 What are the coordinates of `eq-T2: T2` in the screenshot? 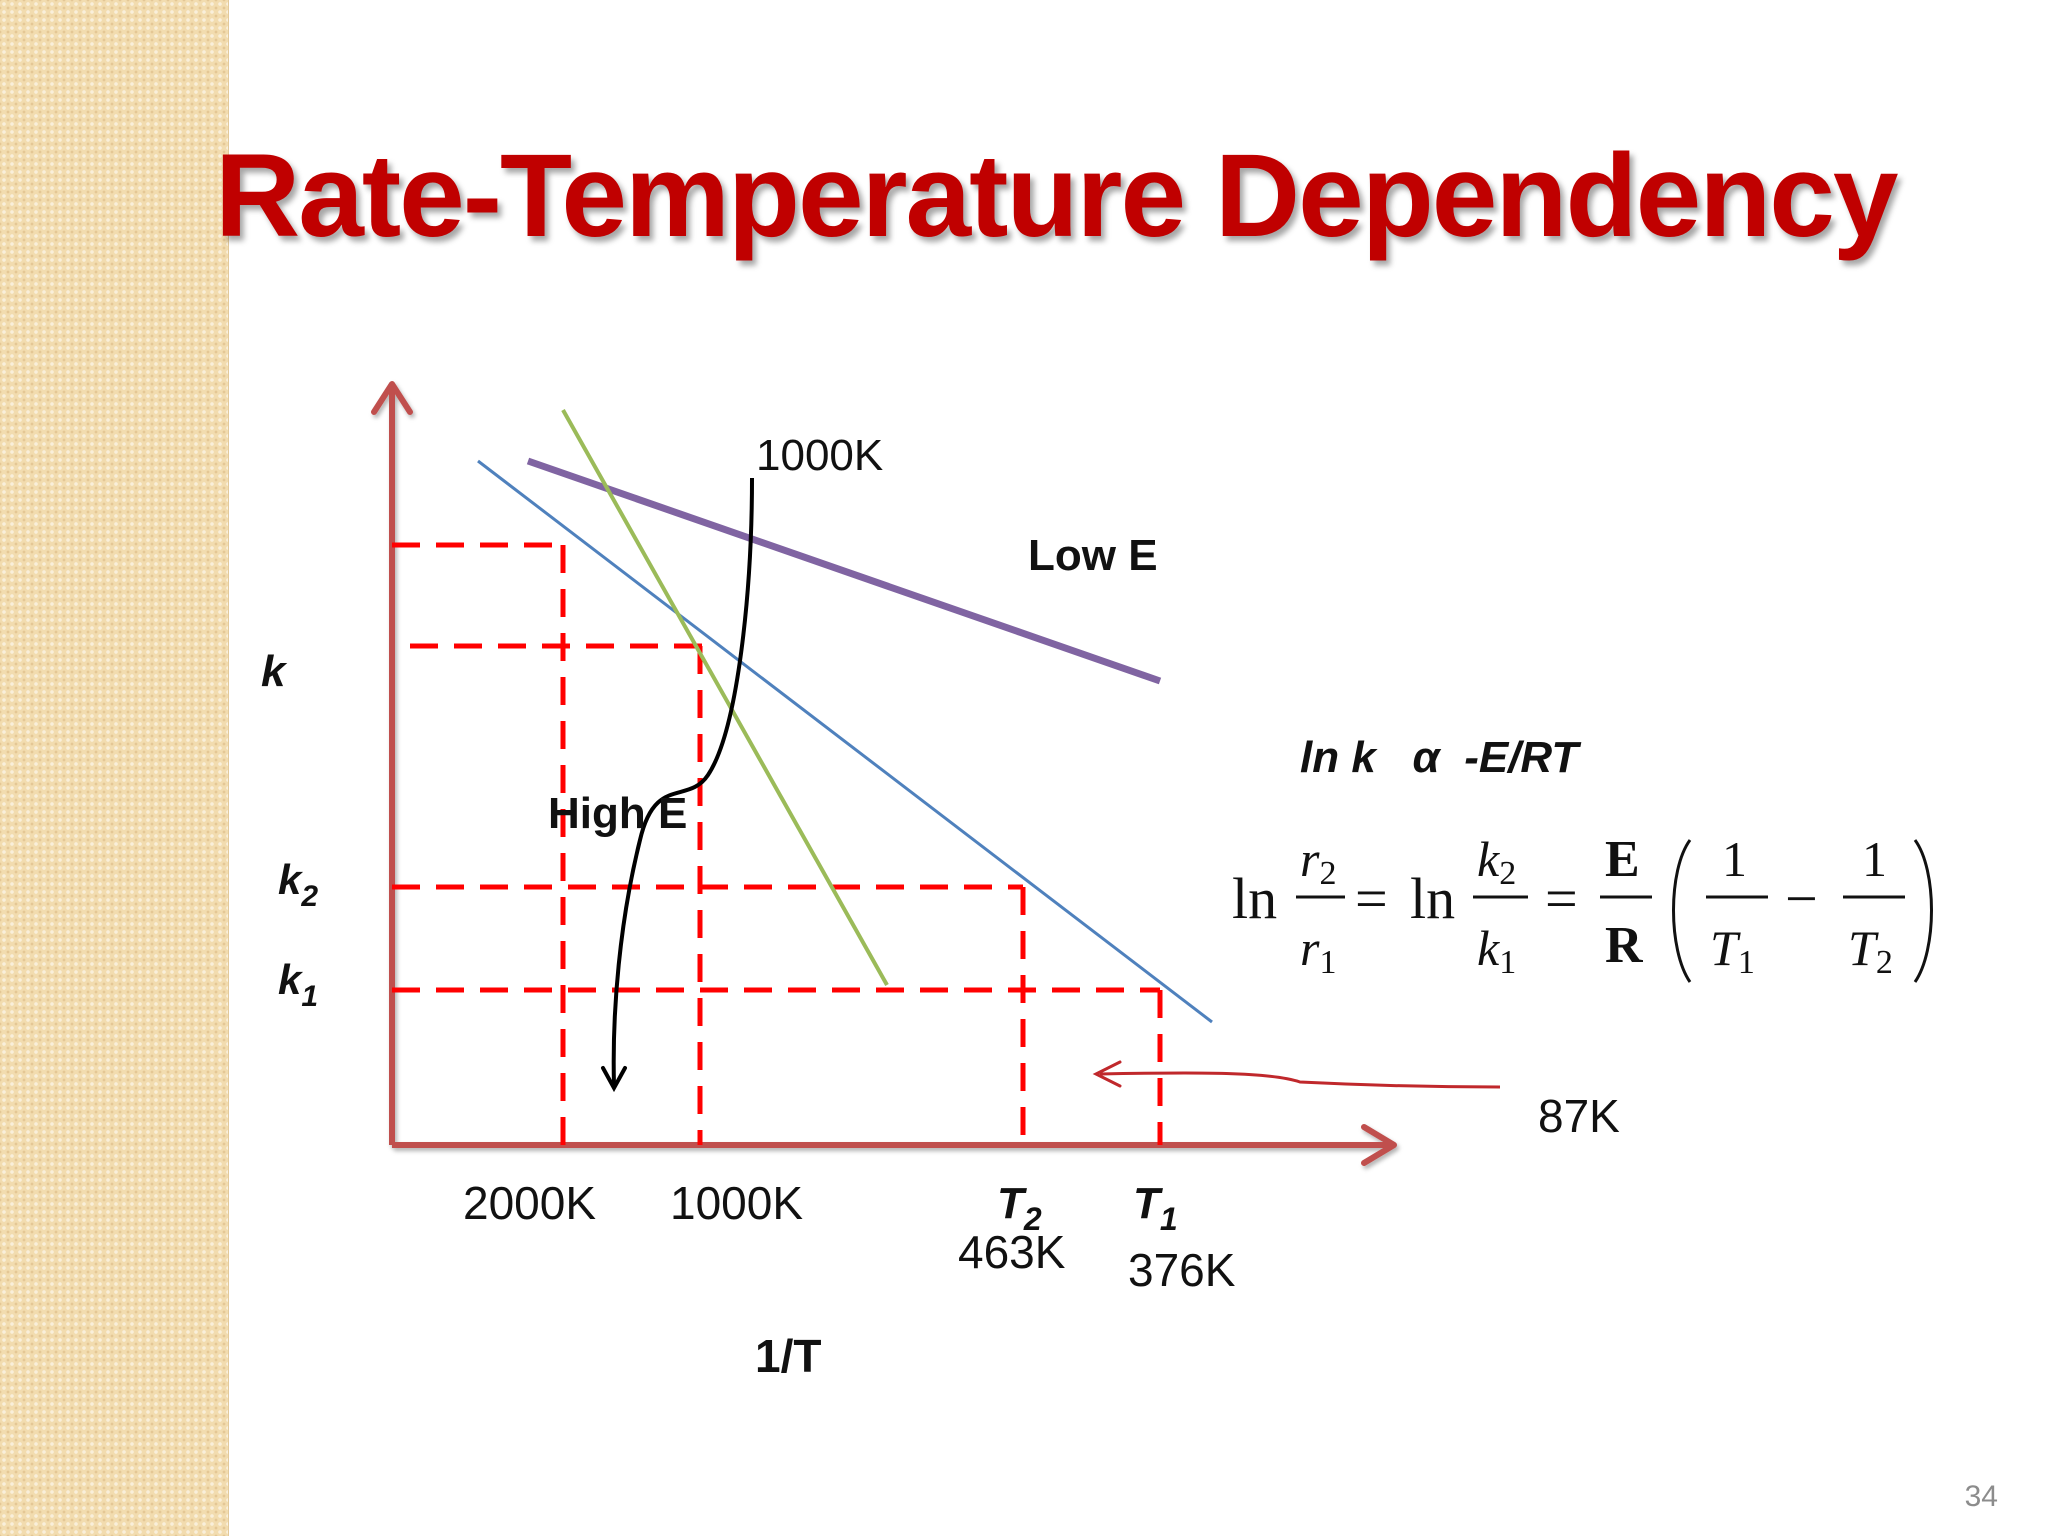 It's located at (1870, 950).